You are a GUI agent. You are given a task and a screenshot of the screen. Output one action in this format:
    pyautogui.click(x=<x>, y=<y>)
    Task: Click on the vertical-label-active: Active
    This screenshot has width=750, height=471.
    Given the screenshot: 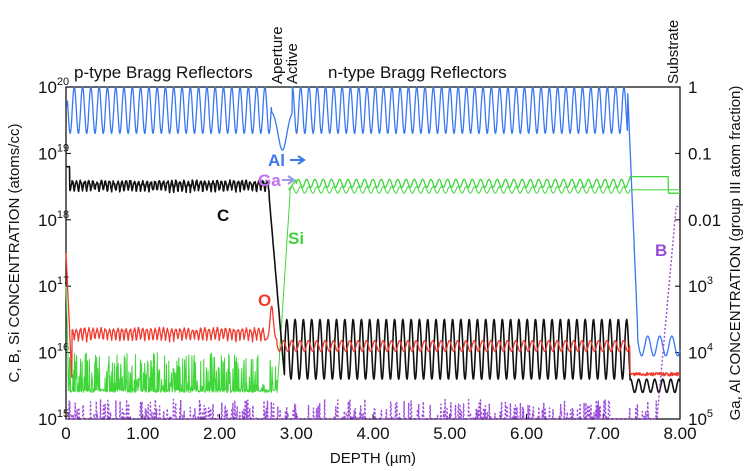 What is the action you would take?
    pyautogui.click(x=292, y=63)
    